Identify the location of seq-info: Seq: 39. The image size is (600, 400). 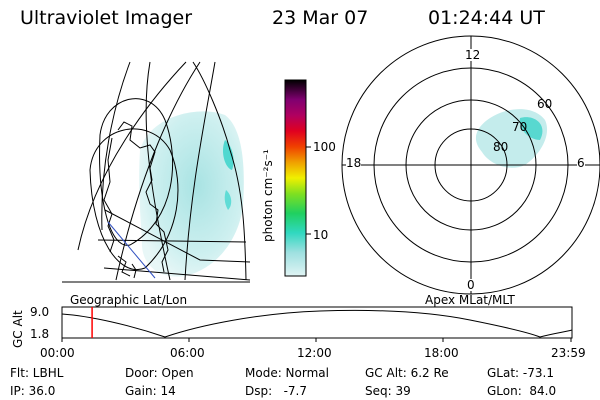
(388, 391).